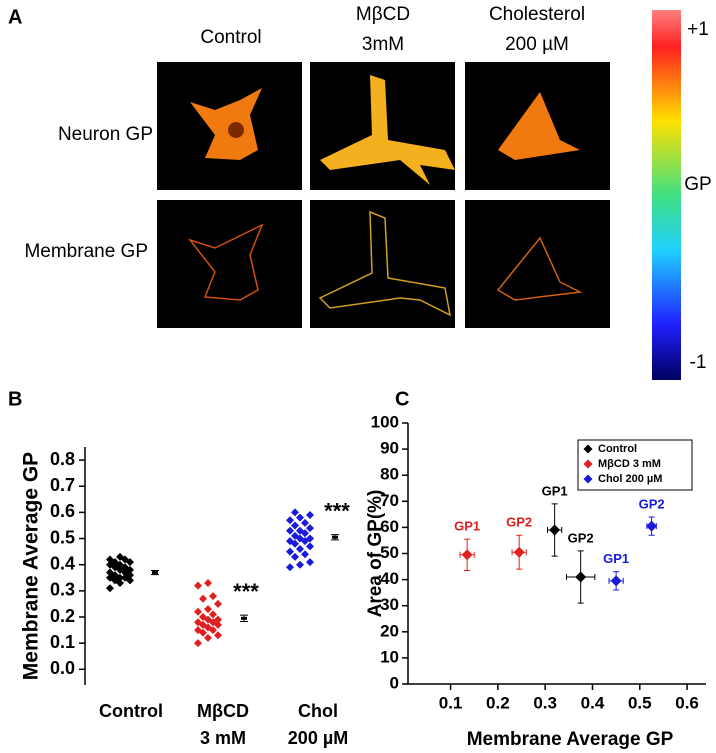  Describe the element at coordinates (687, 702) in the screenshot. I see `x-tick-label: 0.6` at that location.